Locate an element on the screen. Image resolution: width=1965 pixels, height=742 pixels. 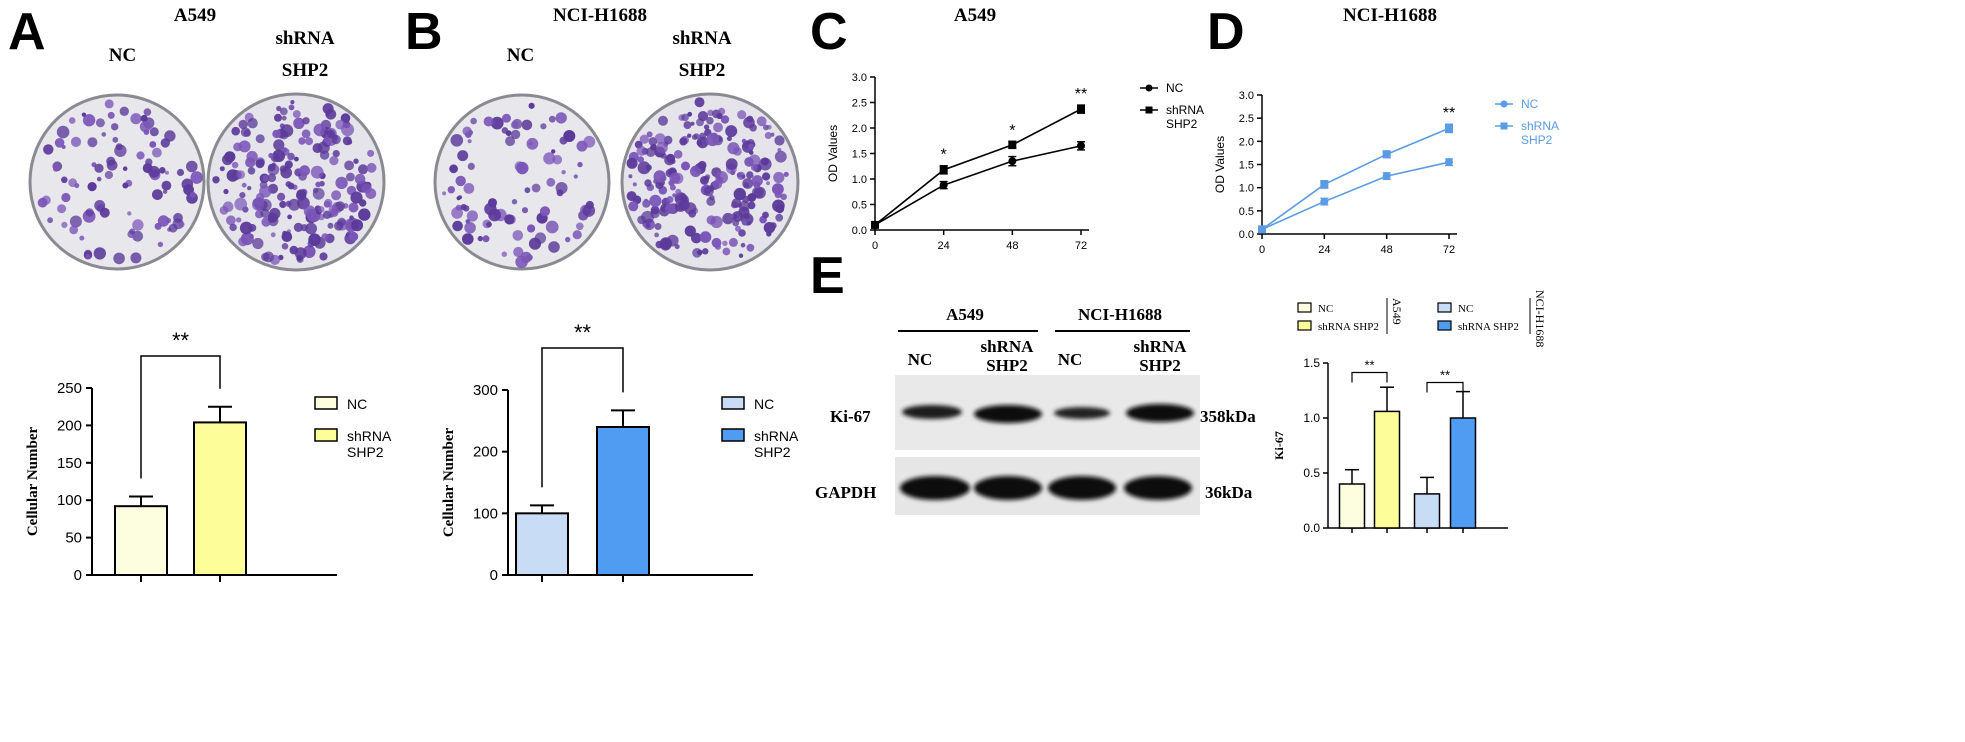
y-tick-label: 1.5 is located at coordinates (1246, 166).